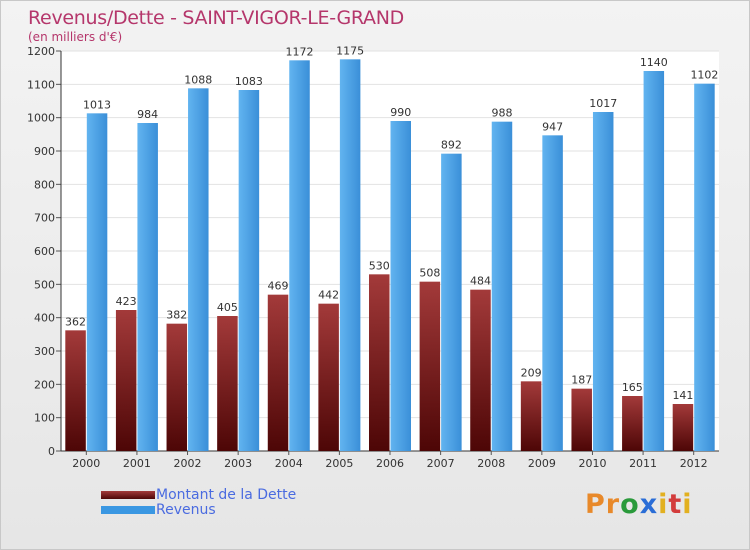 Image resolution: width=750 pixels, height=550 pixels. Describe the element at coordinates (390, 463) in the screenshot. I see `x-tick-label: 2006` at that location.